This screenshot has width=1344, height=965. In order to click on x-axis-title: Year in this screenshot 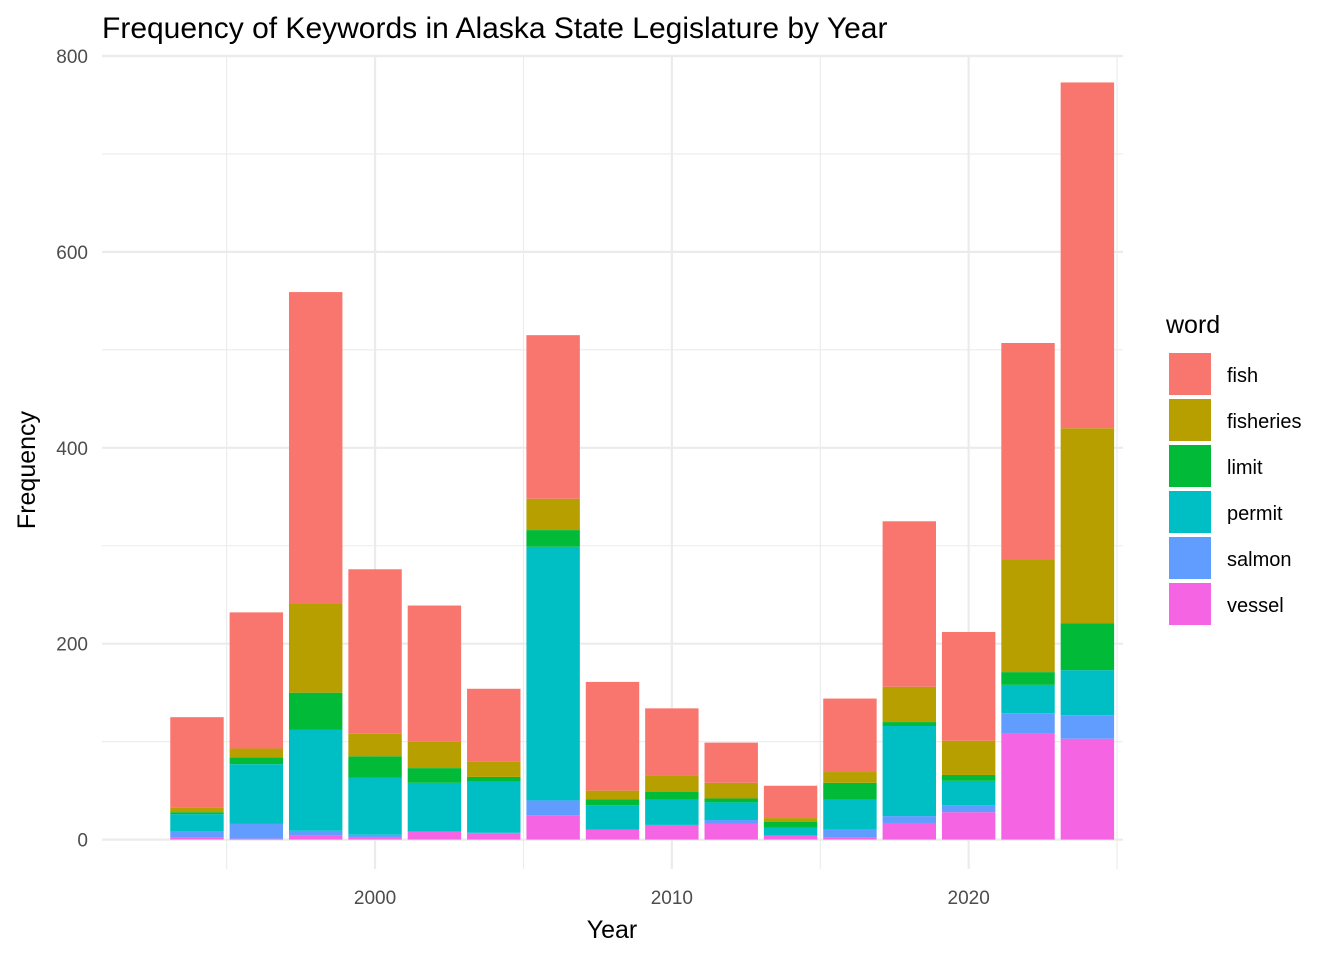, I will do `click(612, 930)`.